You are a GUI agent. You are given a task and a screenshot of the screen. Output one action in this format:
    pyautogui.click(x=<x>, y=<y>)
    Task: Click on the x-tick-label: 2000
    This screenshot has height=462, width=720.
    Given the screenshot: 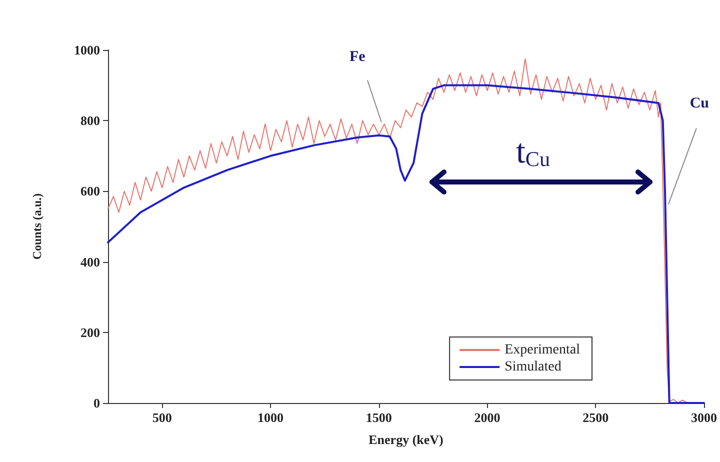 What is the action you would take?
    pyautogui.click(x=487, y=417)
    